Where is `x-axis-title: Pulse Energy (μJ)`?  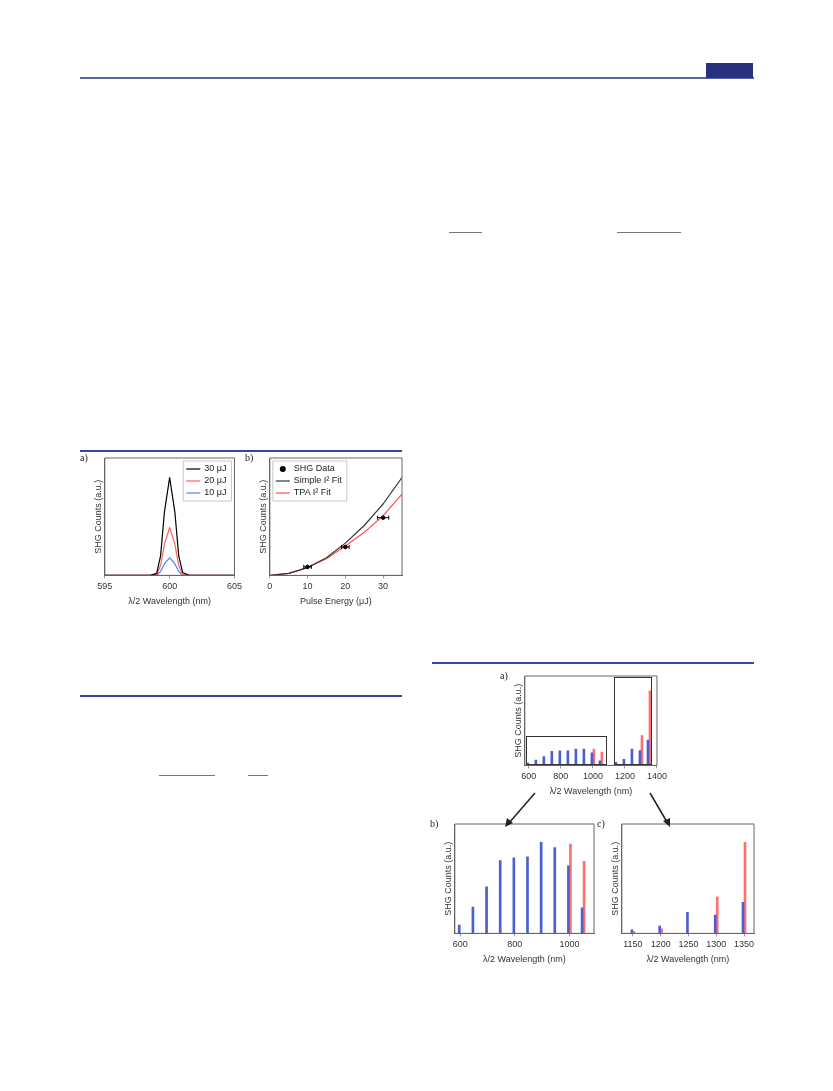
x-axis-title: Pulse Energy (μJ) is located at coordinates (336, 601).